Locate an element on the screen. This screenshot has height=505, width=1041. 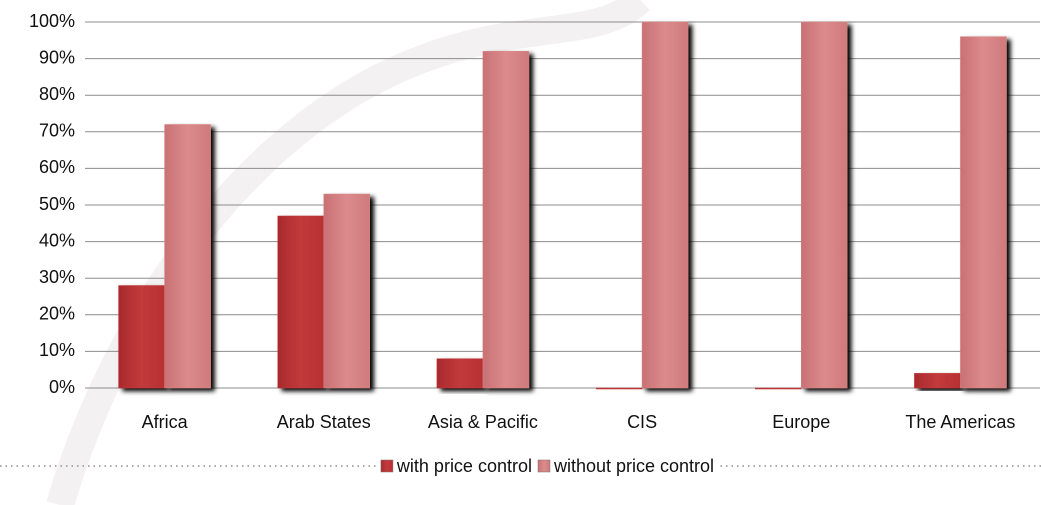
legend-label: with price control is located at coordinates (464, 466).